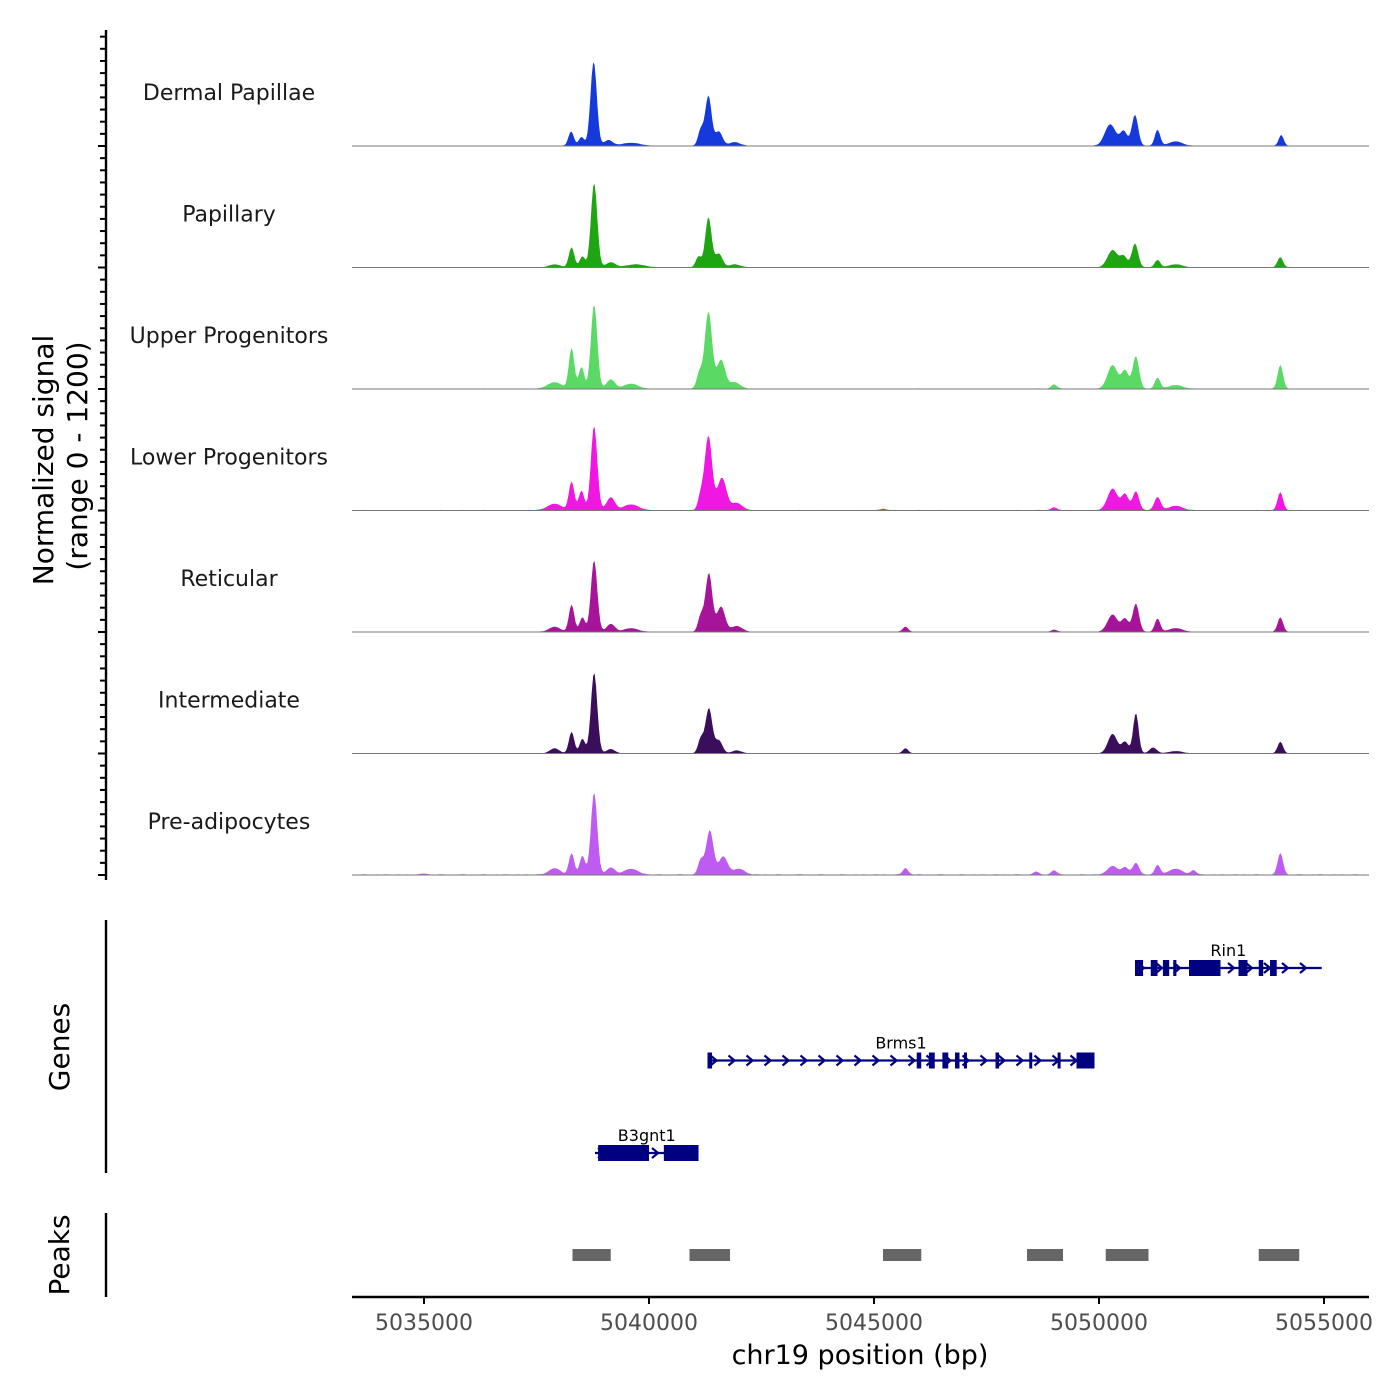 The width and height of the screenshot is (1400, 1400). What do you see at coordinates (860, 713) in the screenshot?
I see `signal-area-intermediate` at bounding box center [860, 713].